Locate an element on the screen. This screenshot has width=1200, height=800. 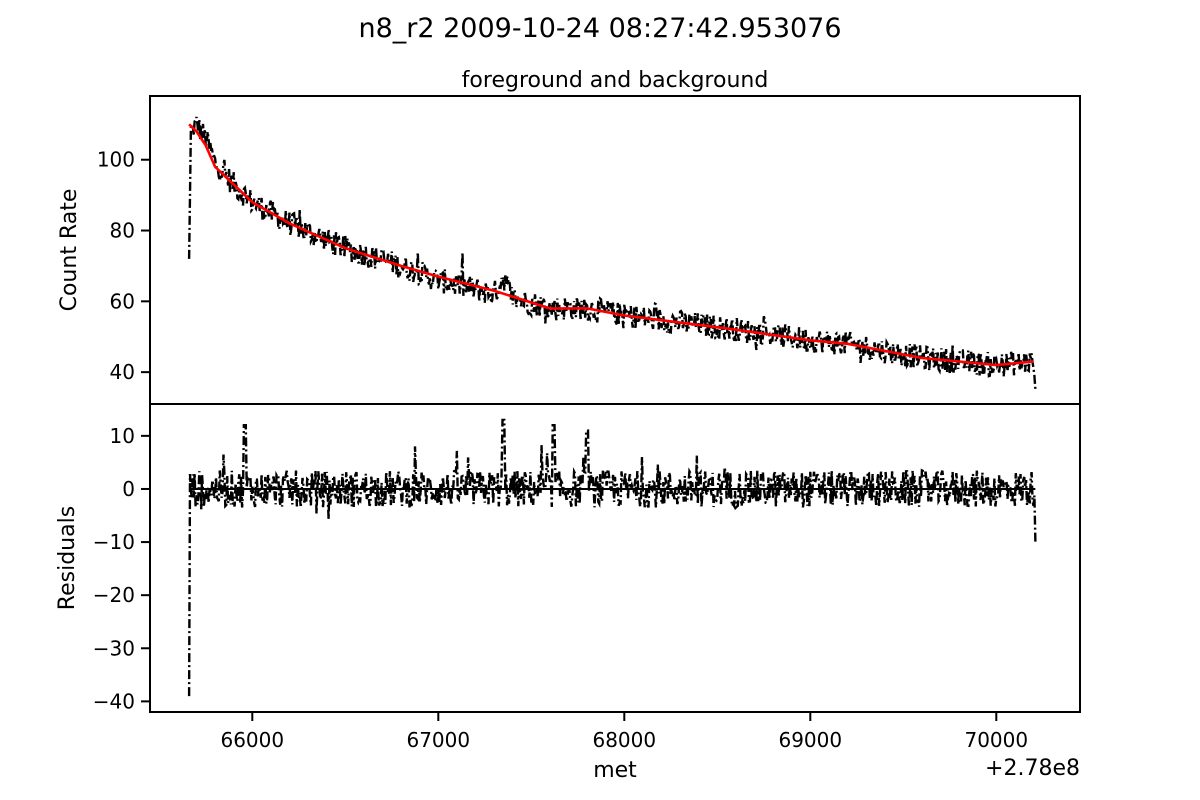
x-tick-label: 68000 is located at coordinates (624, 740).